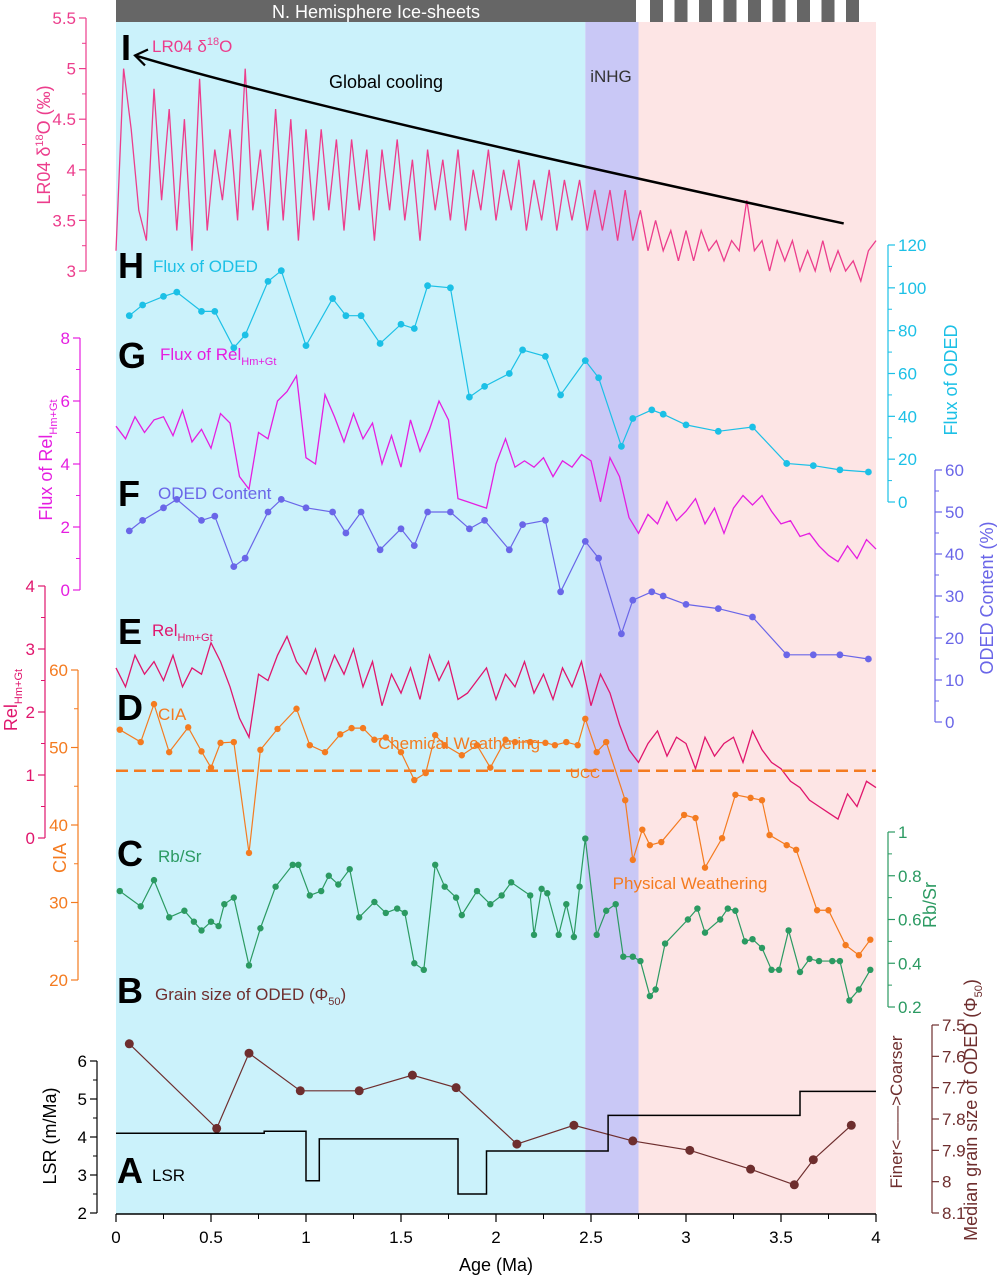 The height and width of the screenshot is (1275, 1000). I want to click on y-tick-label: 6, so click(82, 1061).